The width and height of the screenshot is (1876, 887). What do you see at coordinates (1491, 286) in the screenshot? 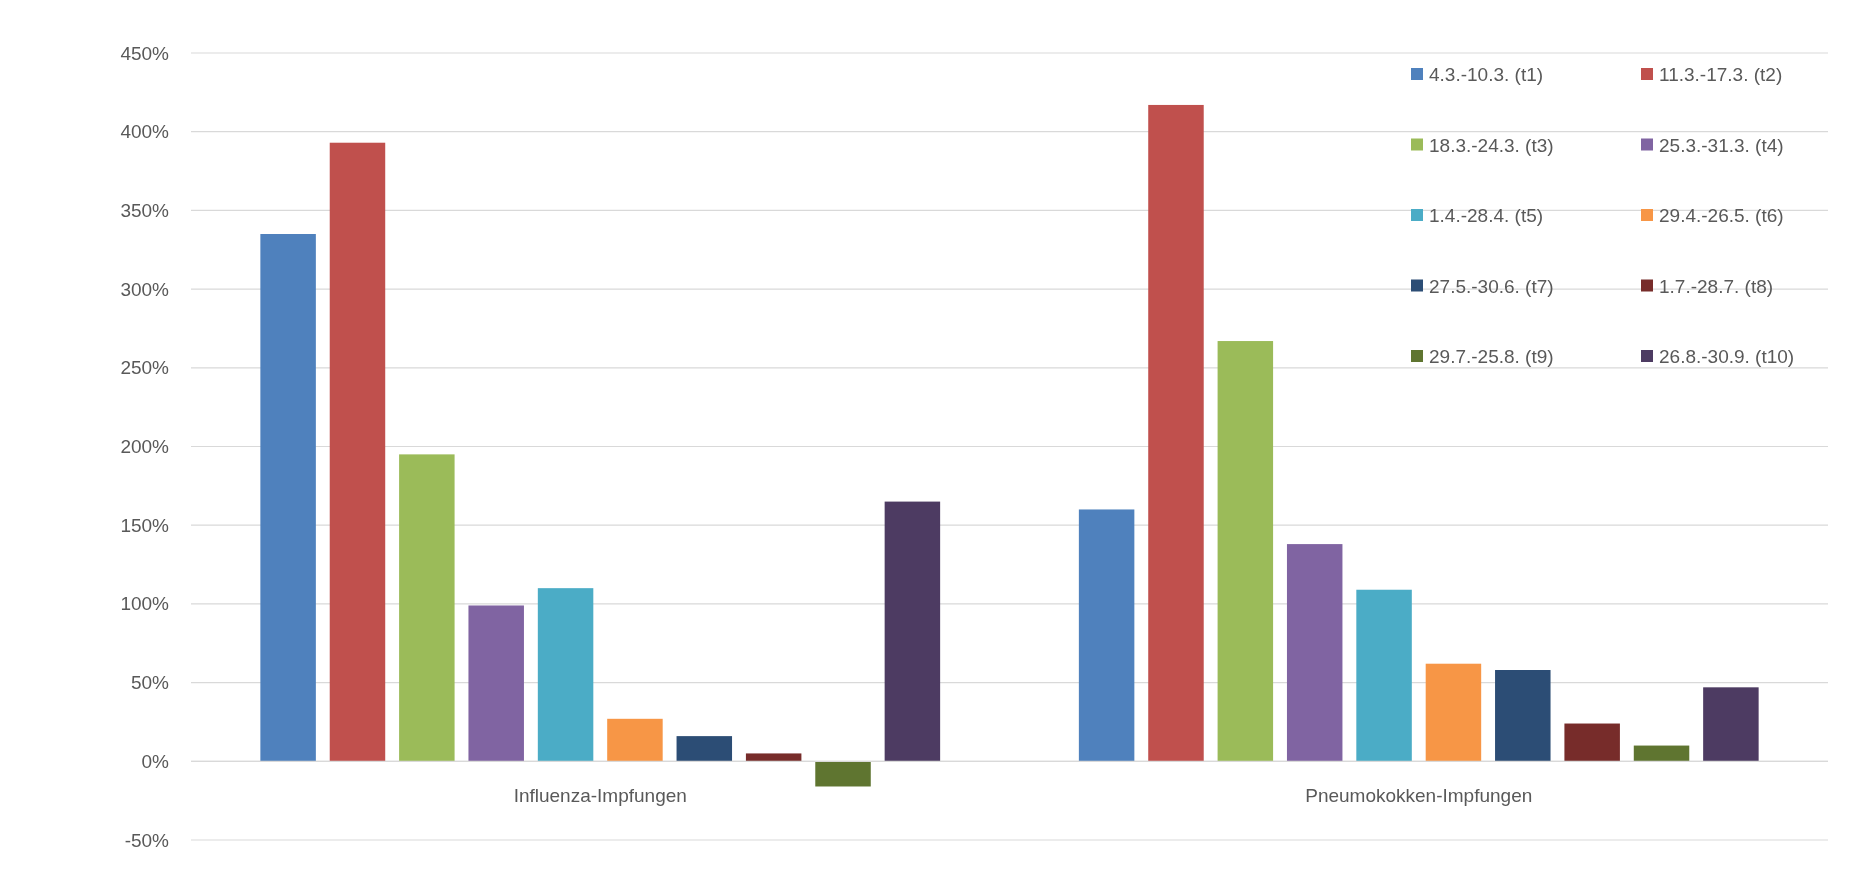
I see `legend-label: 27.5.-30.6. (t7)` at bounding box center [1491, 286].